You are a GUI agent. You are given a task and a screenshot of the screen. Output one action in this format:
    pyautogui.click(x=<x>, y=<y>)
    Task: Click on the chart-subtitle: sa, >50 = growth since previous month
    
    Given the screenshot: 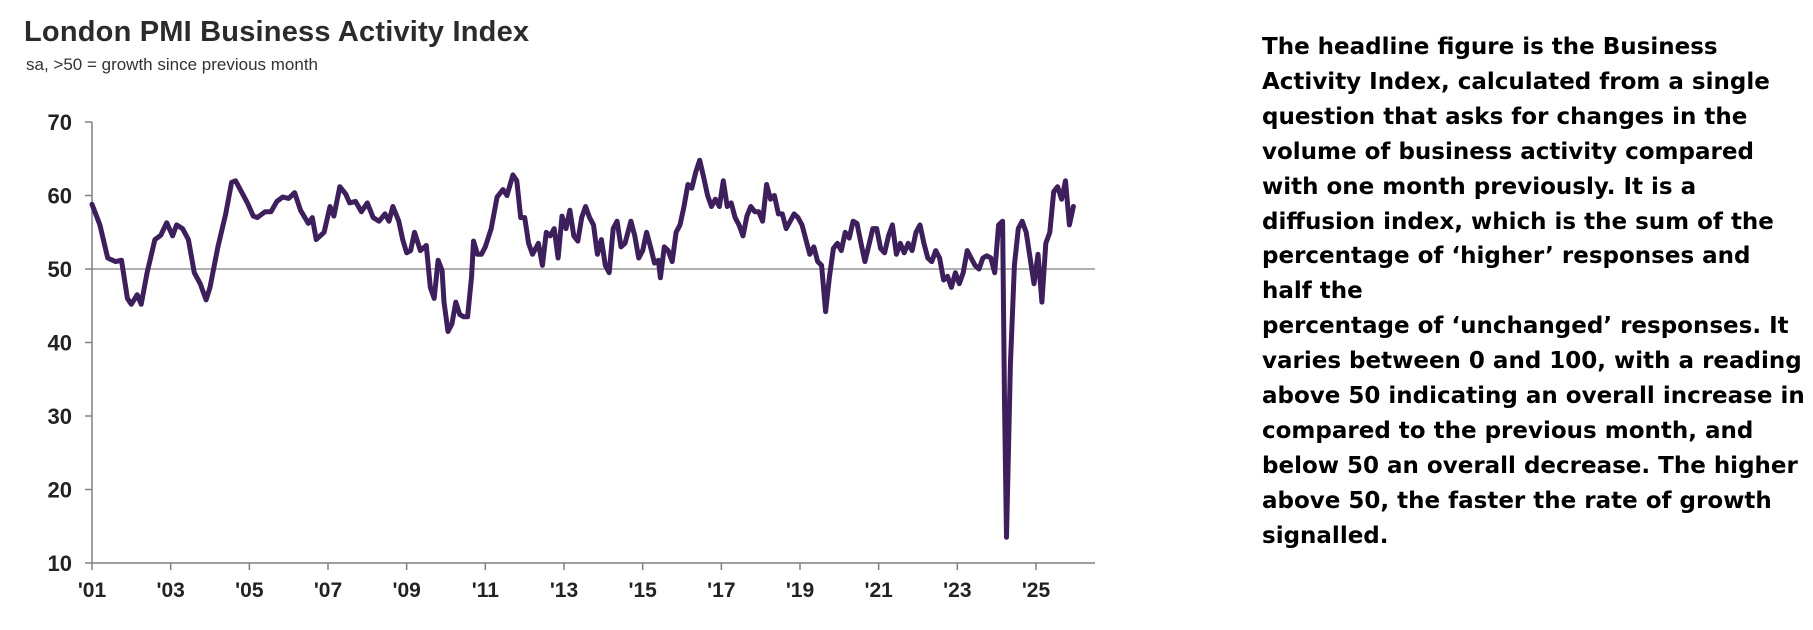 What is the action you would take?
    pyautogui.click(x=172, y=64)
    